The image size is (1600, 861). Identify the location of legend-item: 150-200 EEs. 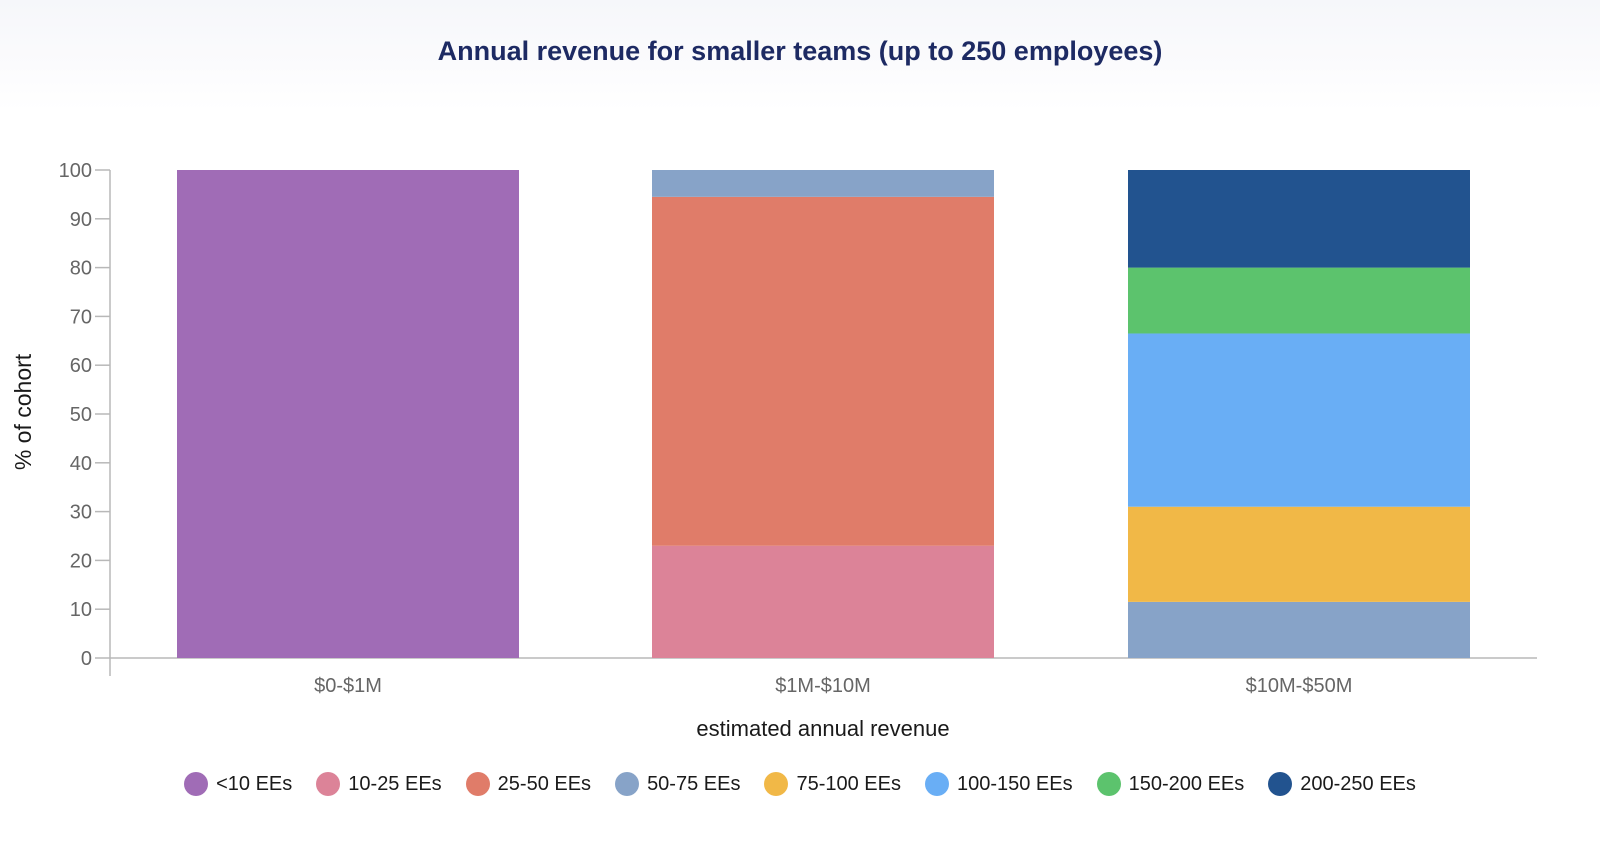
(1170, 784).